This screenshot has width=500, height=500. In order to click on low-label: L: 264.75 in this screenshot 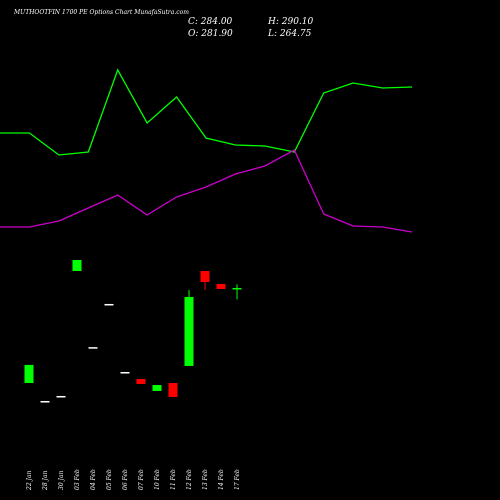, I will do `click(289, 34)`.